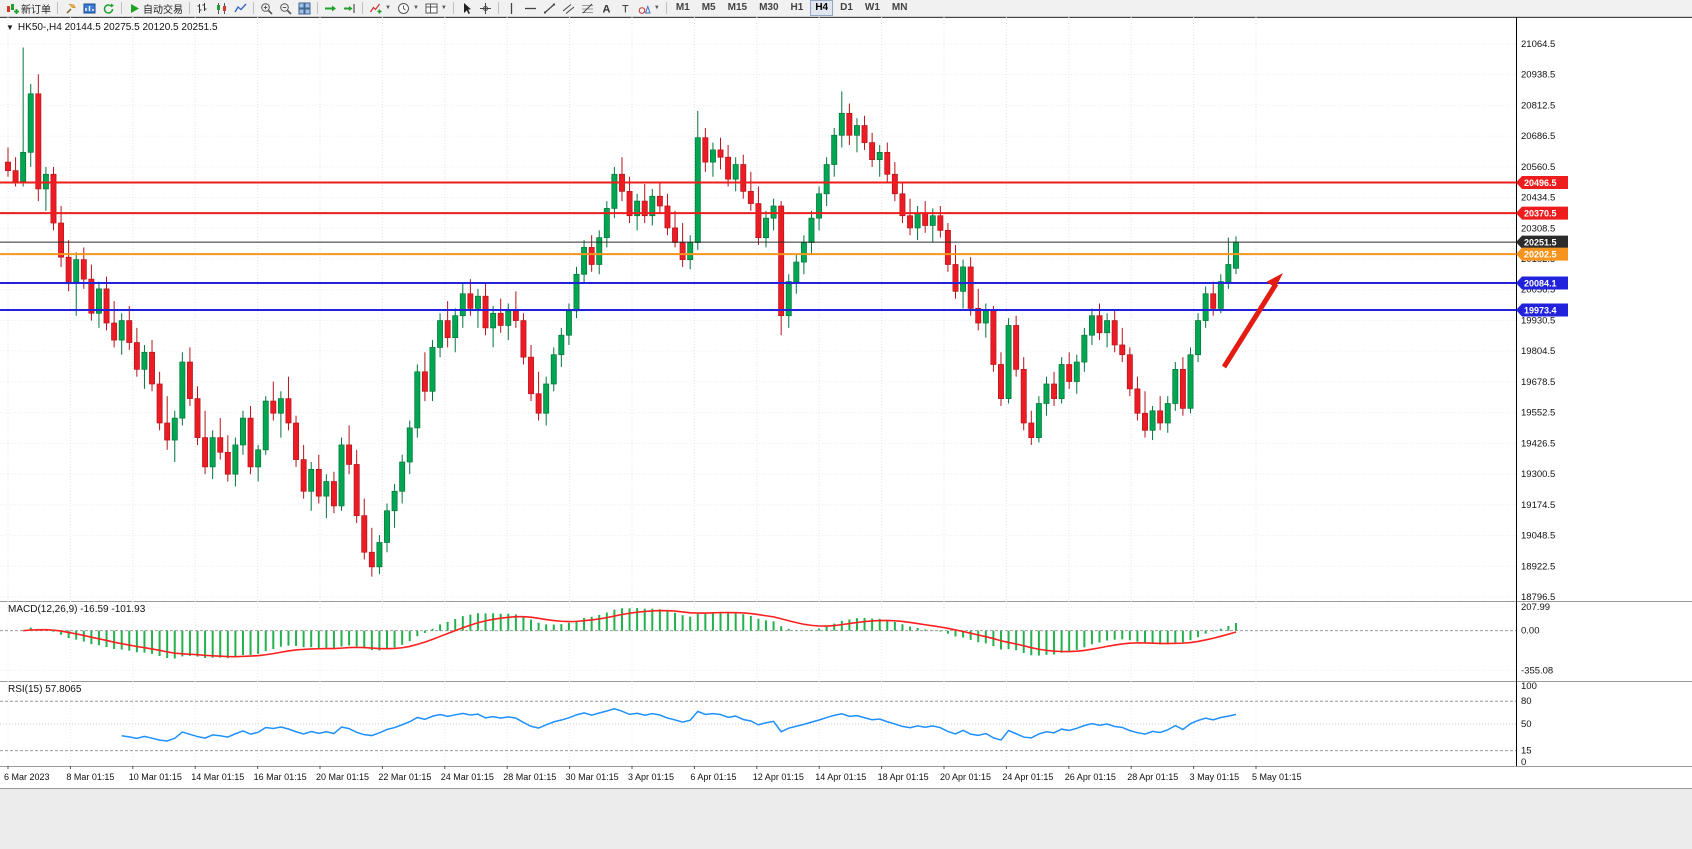  What do you see at coordinates (549, 8) in the screenshot?
I see `trendline-button` at bounding box center [549, 8].